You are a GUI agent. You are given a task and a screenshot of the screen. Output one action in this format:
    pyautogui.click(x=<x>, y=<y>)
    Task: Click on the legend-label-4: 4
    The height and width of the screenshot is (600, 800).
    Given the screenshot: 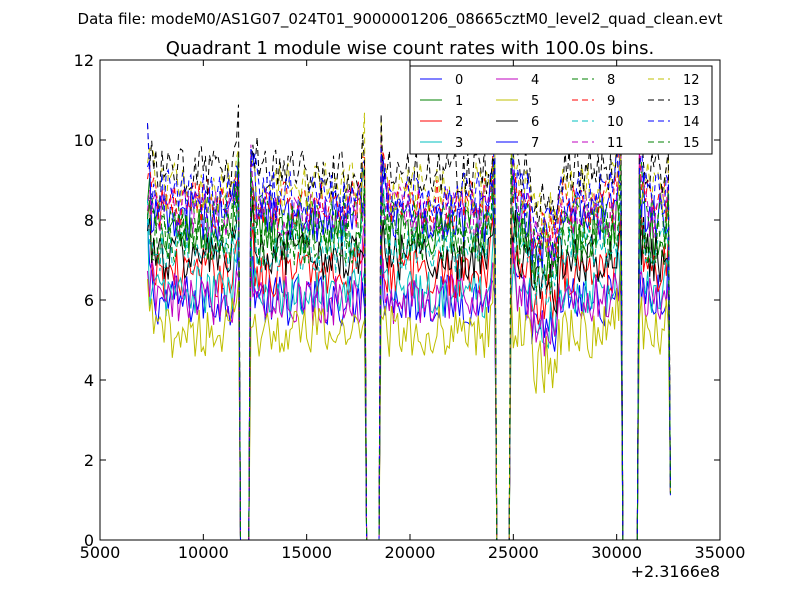 What is the action you would take?
    pyautogui.click(x=535, y=80)
    